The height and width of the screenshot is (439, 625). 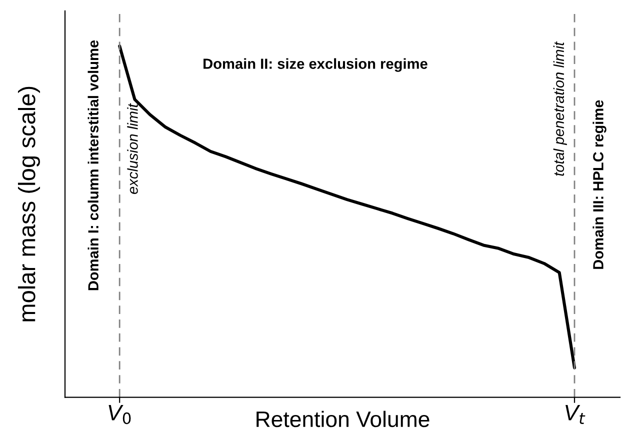 What do you see at coordinates (343, 419) in the screenshot?
I see `x-axis-title: Retention Volume` at bounding box center [343, 419].